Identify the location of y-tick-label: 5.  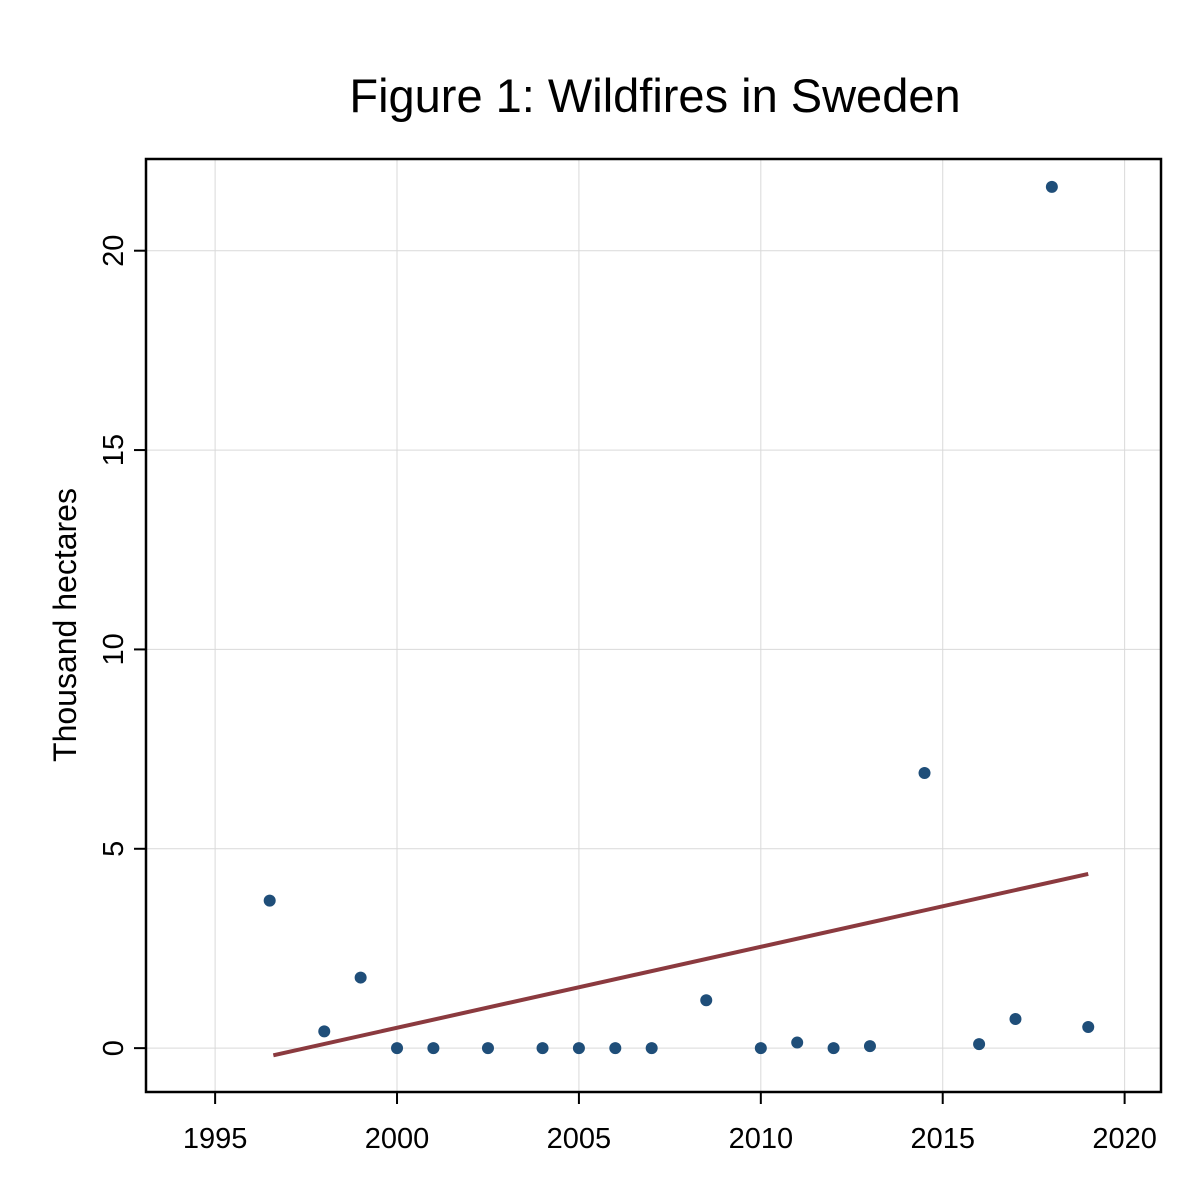
(114, 849).